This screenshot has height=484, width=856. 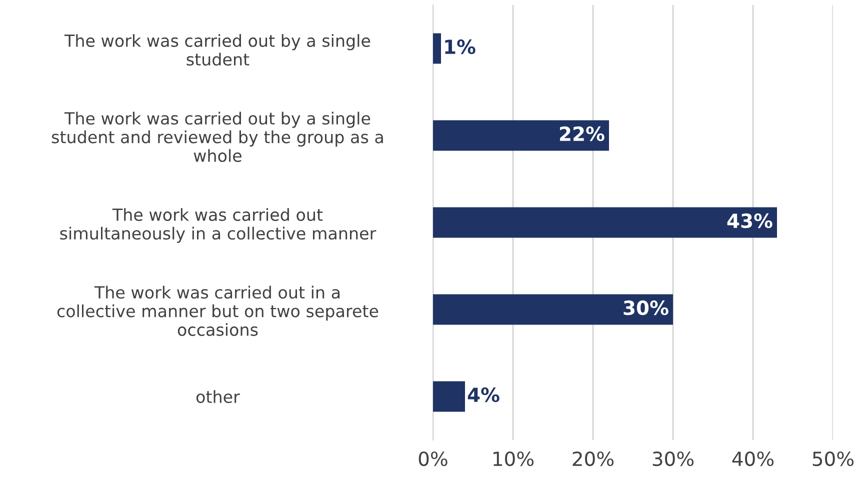 I want to click on y-tick-label: The work was carried out simultaneously in a collective manner, so click(x=218, y=225).